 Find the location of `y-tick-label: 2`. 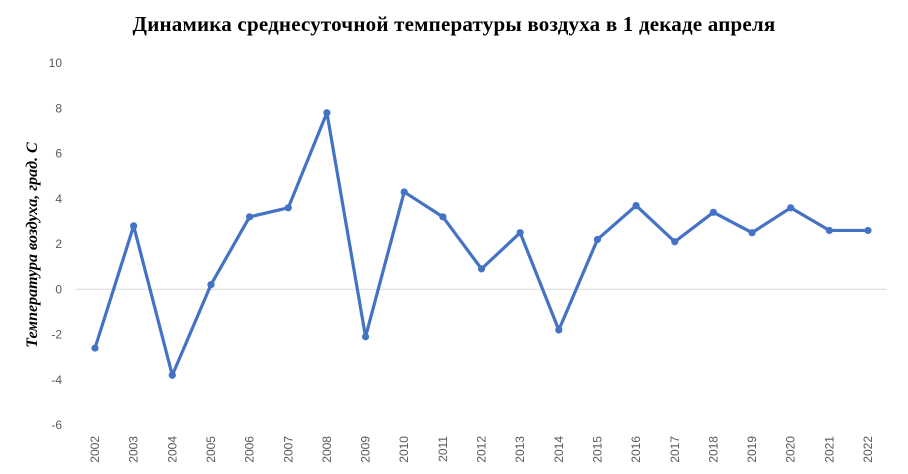

y-tick-label: 2 is located at coordinates (58, 244).